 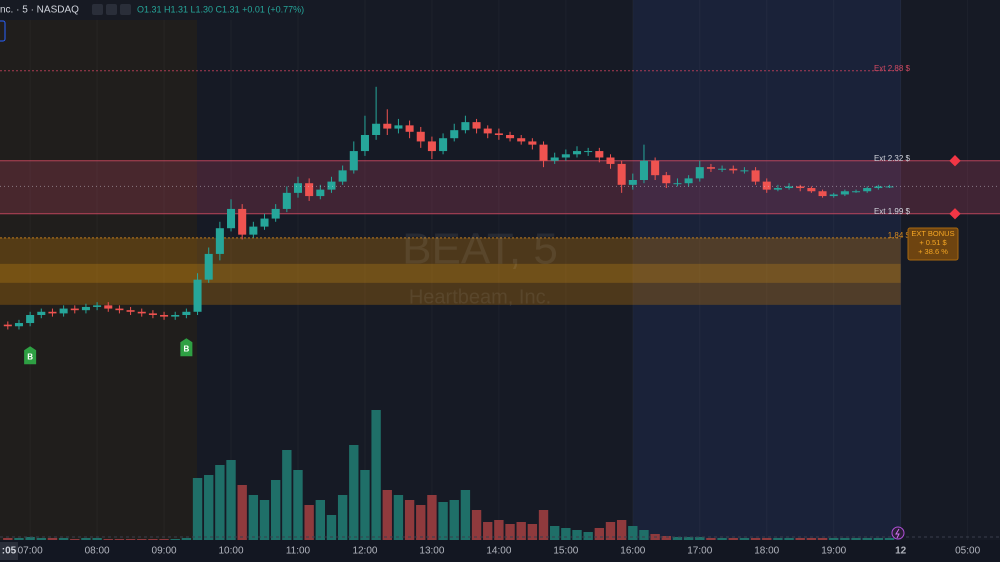 I want to click on ohlc-legend: O1.31 H1.31 L1.30 C1.31 +0.01 (+0.77%), so click(x=220, y=9).